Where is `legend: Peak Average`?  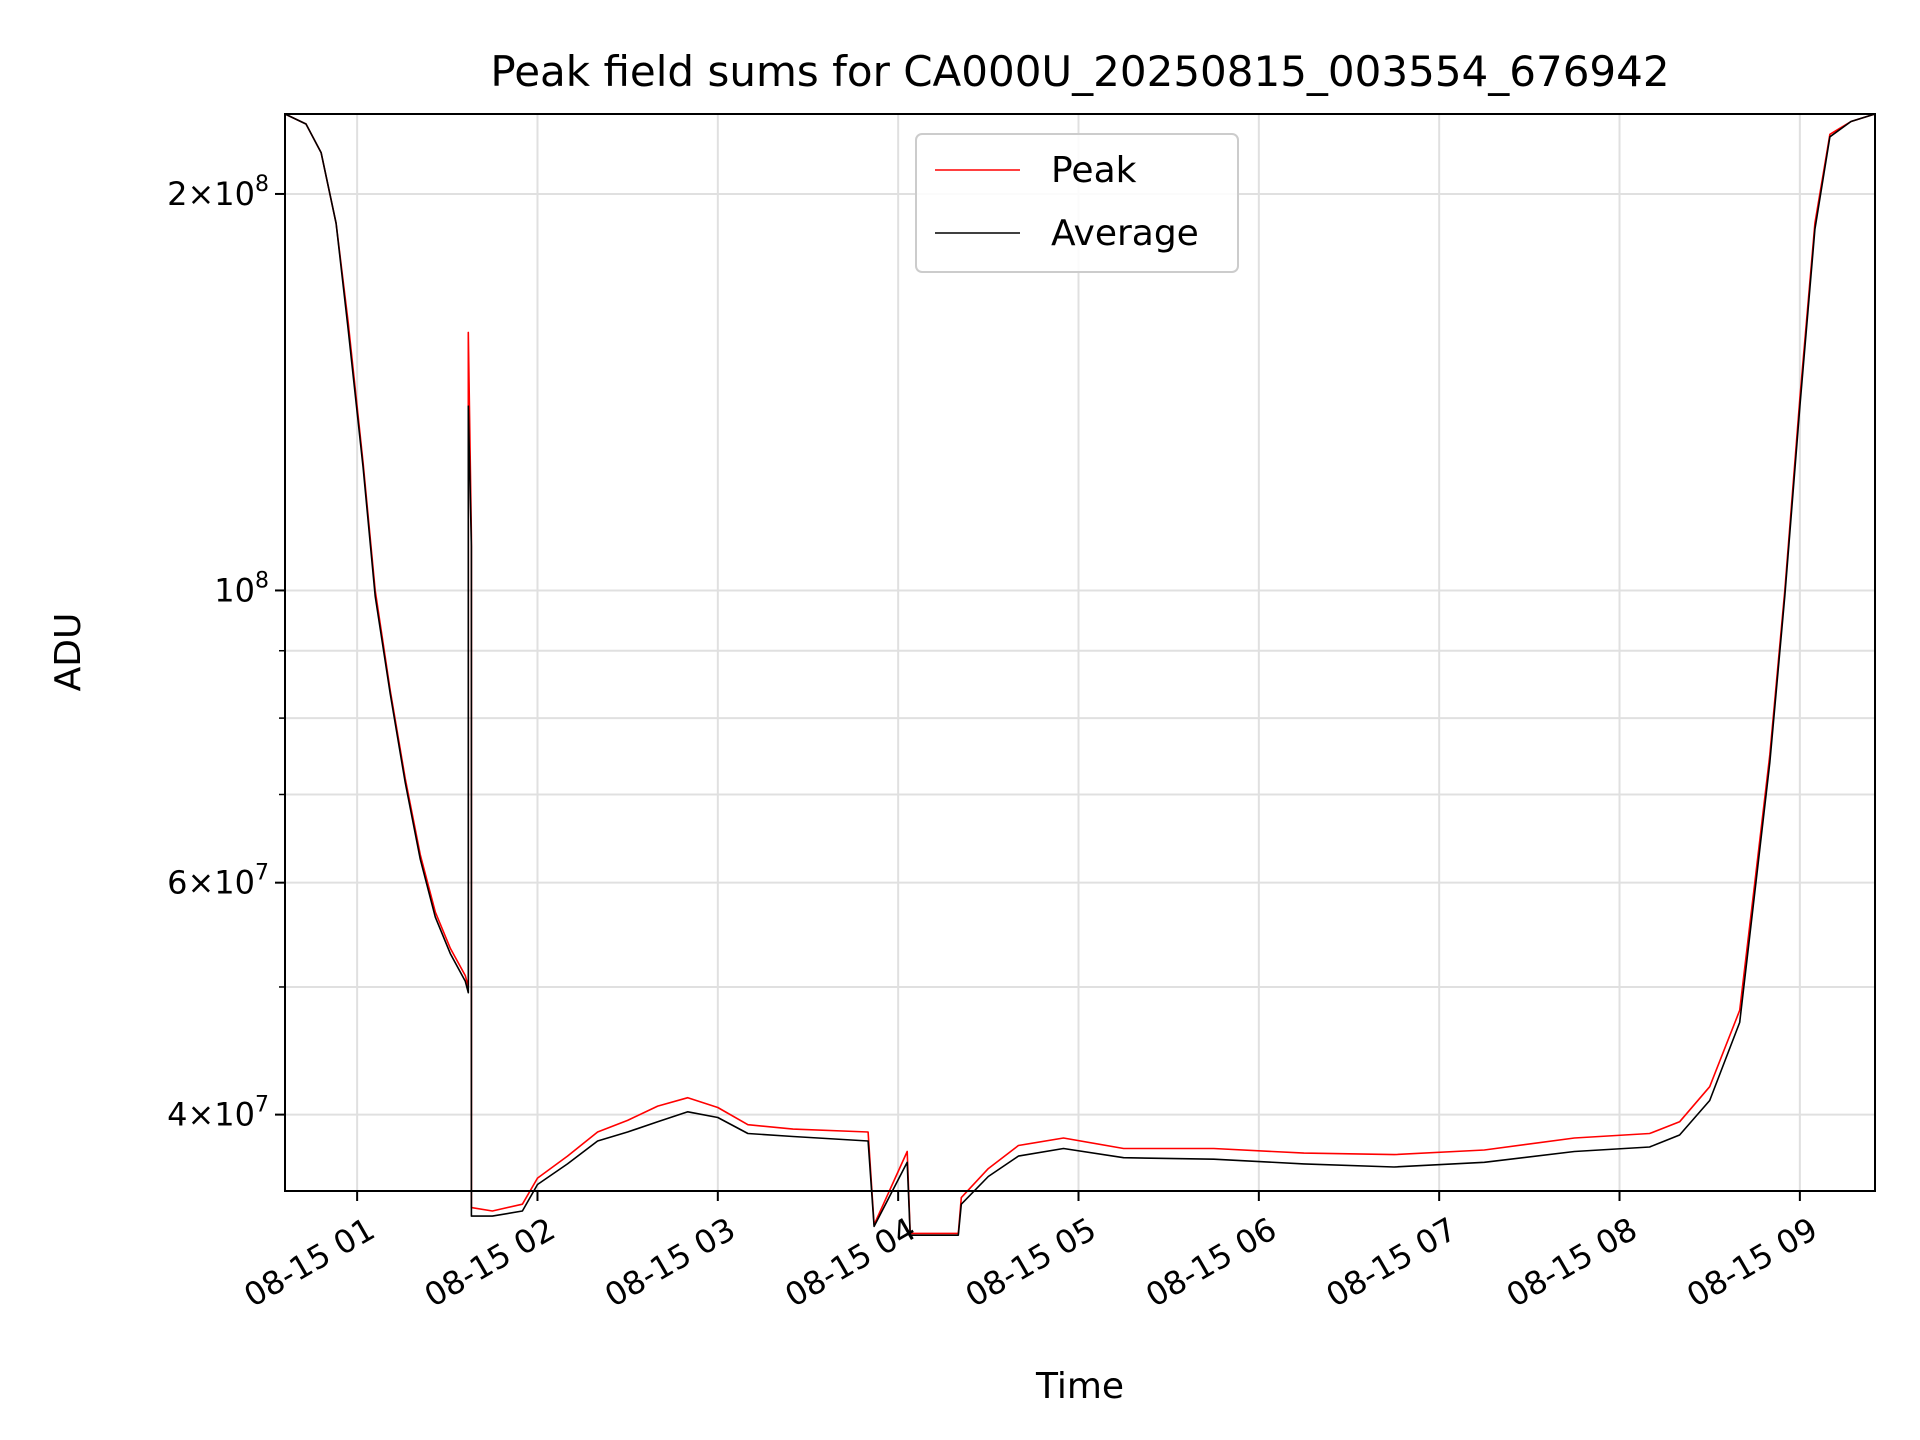
legend: Peak Average is located at coordinates (1077, 203).